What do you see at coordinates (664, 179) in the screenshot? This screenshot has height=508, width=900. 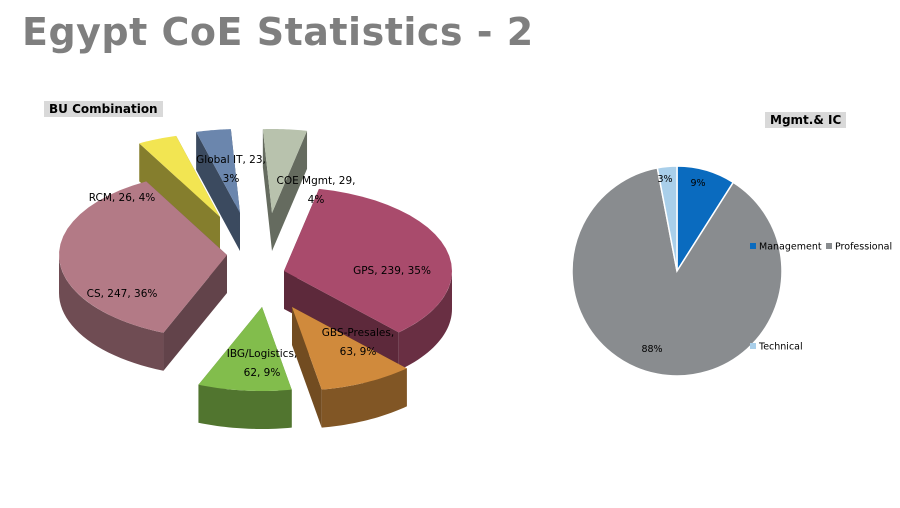 I see `ic-label-technical: 3%` at bounding box center [664, 179].